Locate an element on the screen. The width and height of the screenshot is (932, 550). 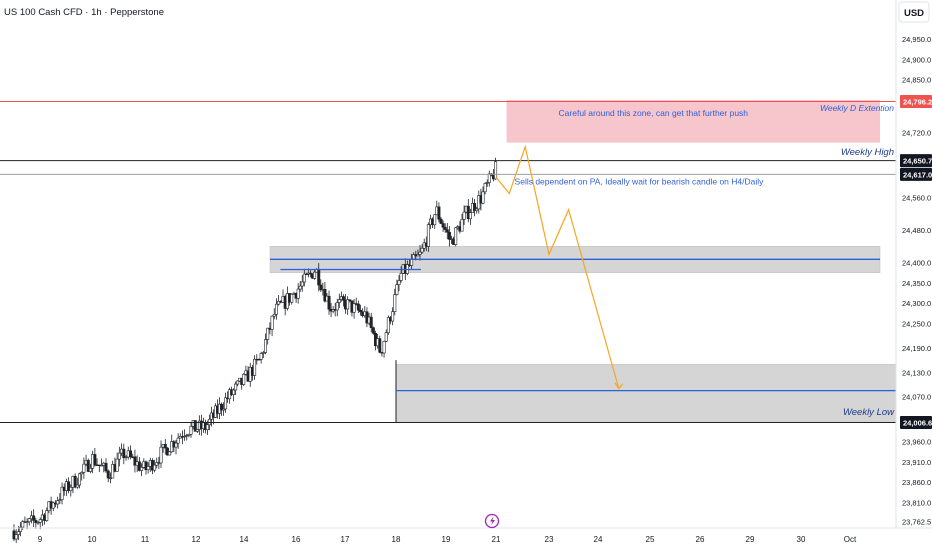
price-label-text: 24,796.2 is located at coordinates (917, 102).